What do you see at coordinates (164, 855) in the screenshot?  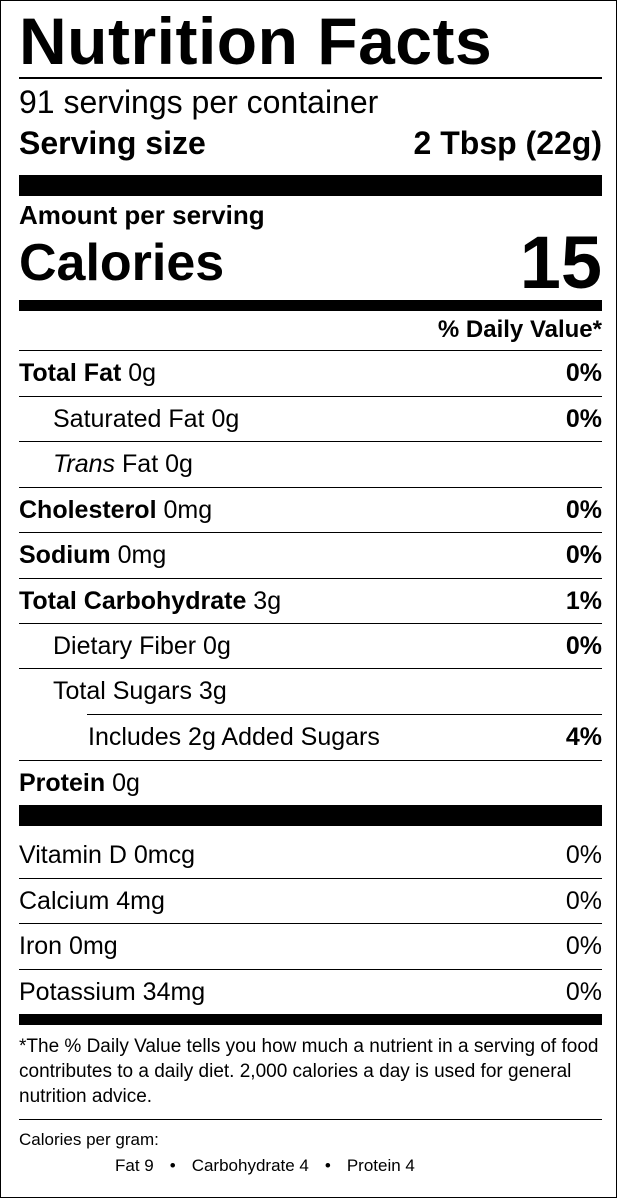 I see `vitamin-amount: 0mcg` at bounding box center [164, 855].